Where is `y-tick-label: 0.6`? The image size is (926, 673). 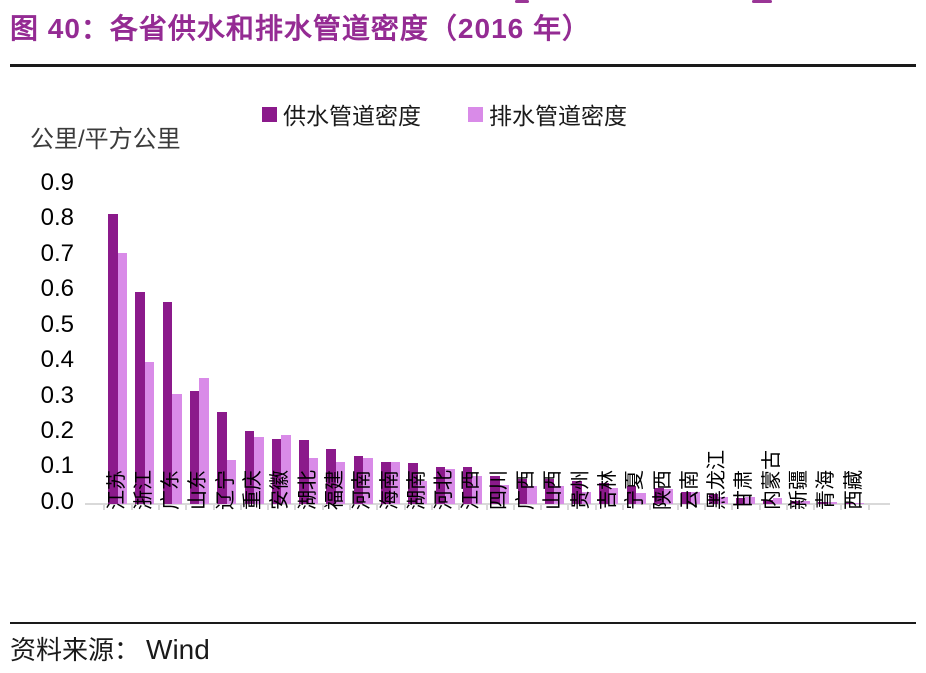 y-tick-label: 0.6 is located at coordinates (57, 289).